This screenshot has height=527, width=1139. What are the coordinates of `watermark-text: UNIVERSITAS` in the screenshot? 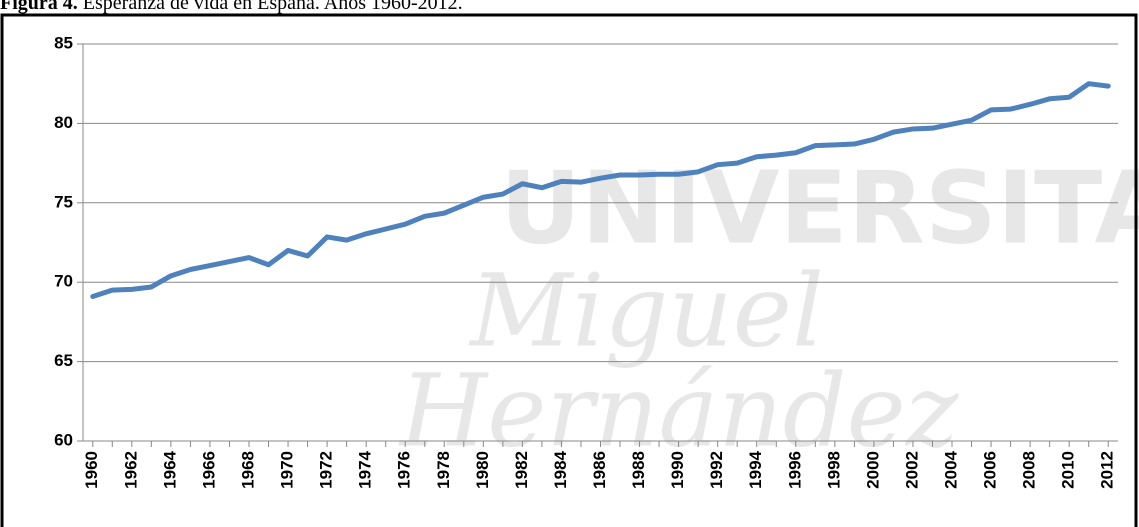 It's located at (819, 207).